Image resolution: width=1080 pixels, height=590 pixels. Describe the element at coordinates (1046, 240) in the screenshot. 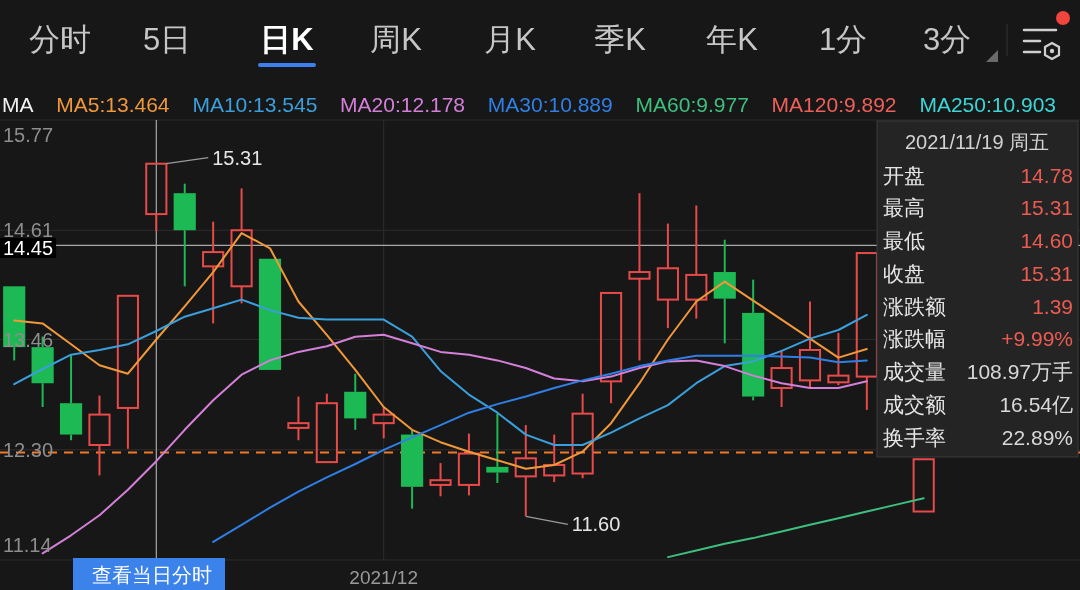

I see `annotation: 14.60` at that location.